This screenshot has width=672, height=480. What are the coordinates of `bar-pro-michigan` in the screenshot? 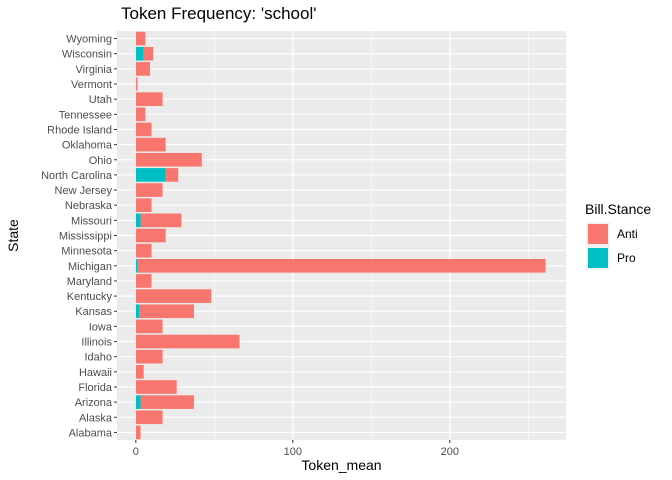 It's located at (136, 265).